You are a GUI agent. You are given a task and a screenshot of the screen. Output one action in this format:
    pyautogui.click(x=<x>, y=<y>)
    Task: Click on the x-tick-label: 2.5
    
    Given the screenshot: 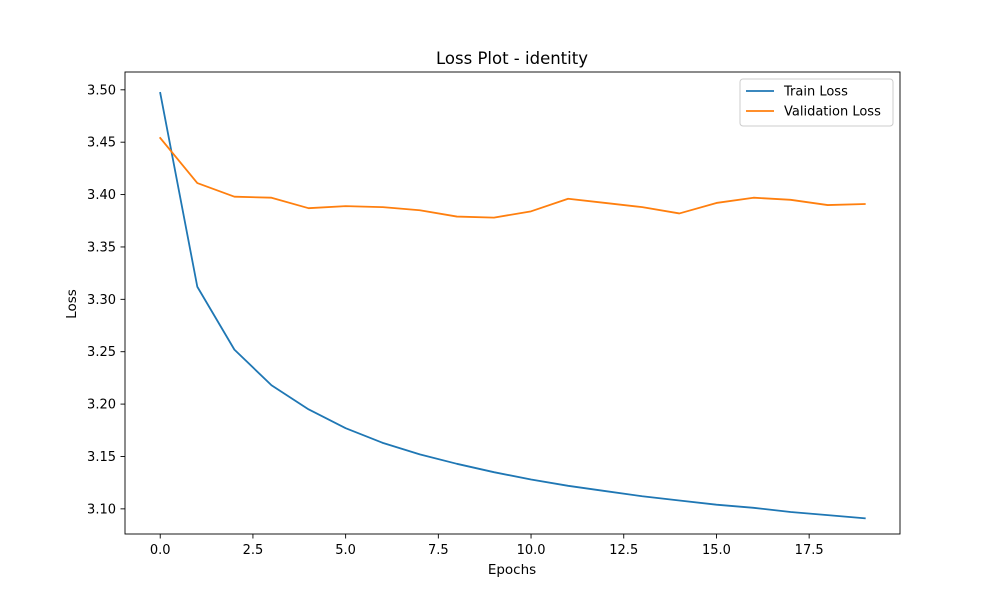 What is the action you would take?
    pyautogui.click(x=253, y=550)
    